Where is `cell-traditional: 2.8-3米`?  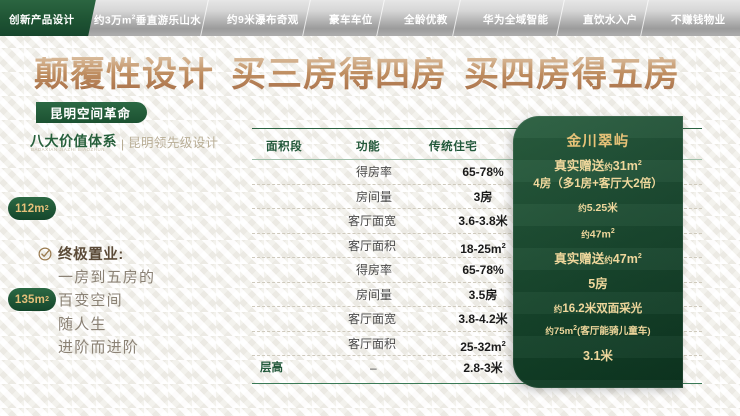 cell-traditional: 2.8-3米 is located at coordinates (483, 368).